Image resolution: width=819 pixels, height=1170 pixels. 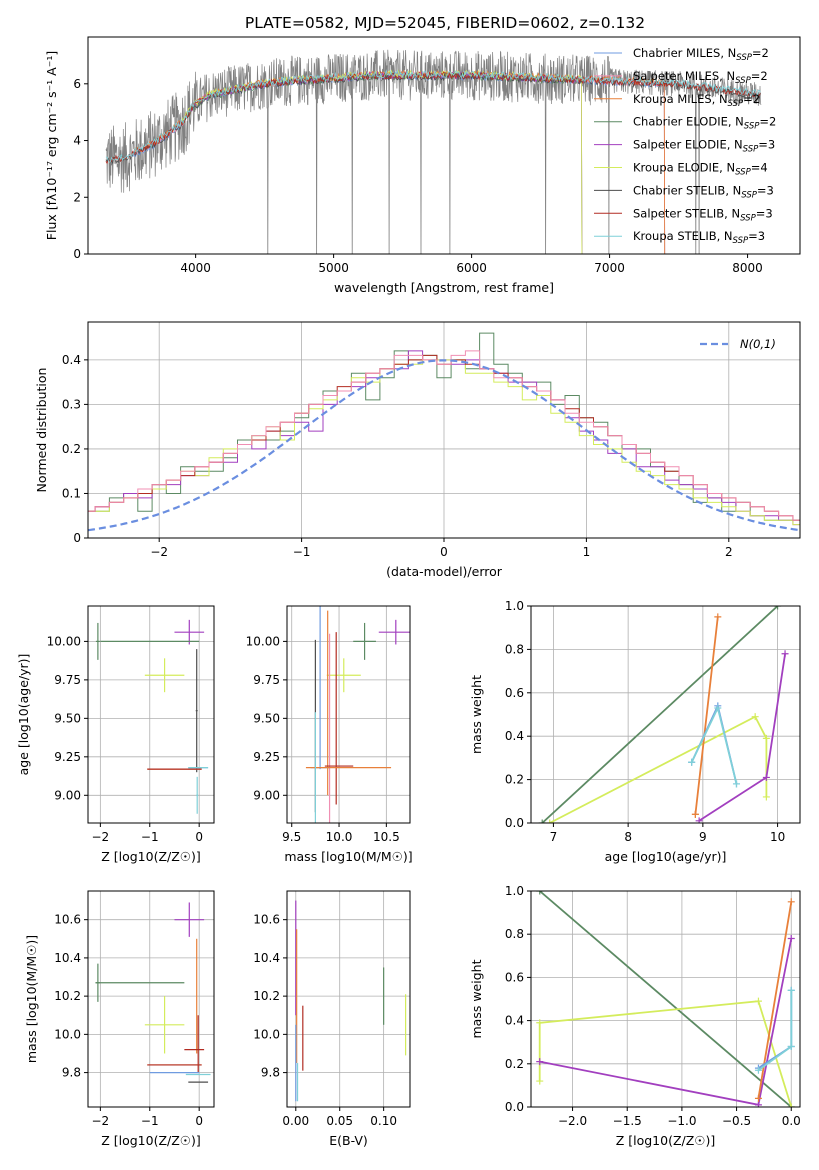 What do you see at coordinates (77, 538) in the screenshot?
I see `y-tick-label: 0` at bounding box center [77, 538].